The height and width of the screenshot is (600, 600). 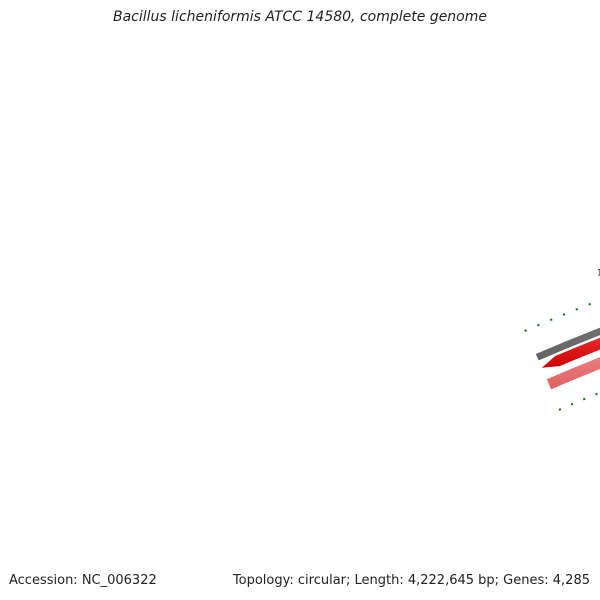 I want to click on cds-feature-layer, so click(x=573, y=373).